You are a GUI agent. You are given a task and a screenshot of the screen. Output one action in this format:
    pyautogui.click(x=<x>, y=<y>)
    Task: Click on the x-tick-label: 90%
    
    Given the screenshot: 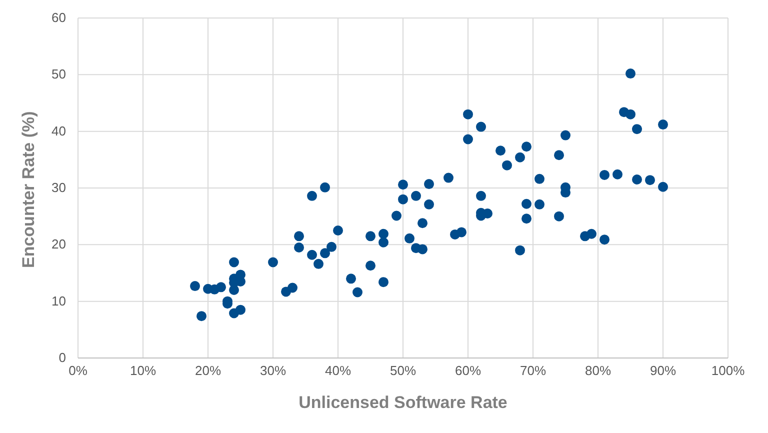 What is the action you would take?
    pyautogui.click(x=663, y=370)
    